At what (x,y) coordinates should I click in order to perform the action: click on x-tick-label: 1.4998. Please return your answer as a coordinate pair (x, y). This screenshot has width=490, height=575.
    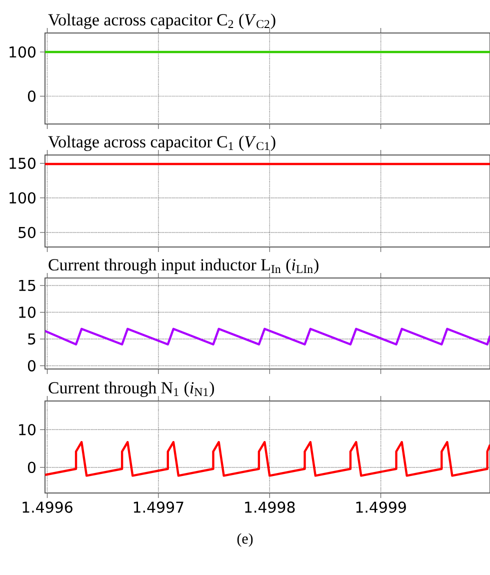
    Looking at the image, I should click on (270, 507).